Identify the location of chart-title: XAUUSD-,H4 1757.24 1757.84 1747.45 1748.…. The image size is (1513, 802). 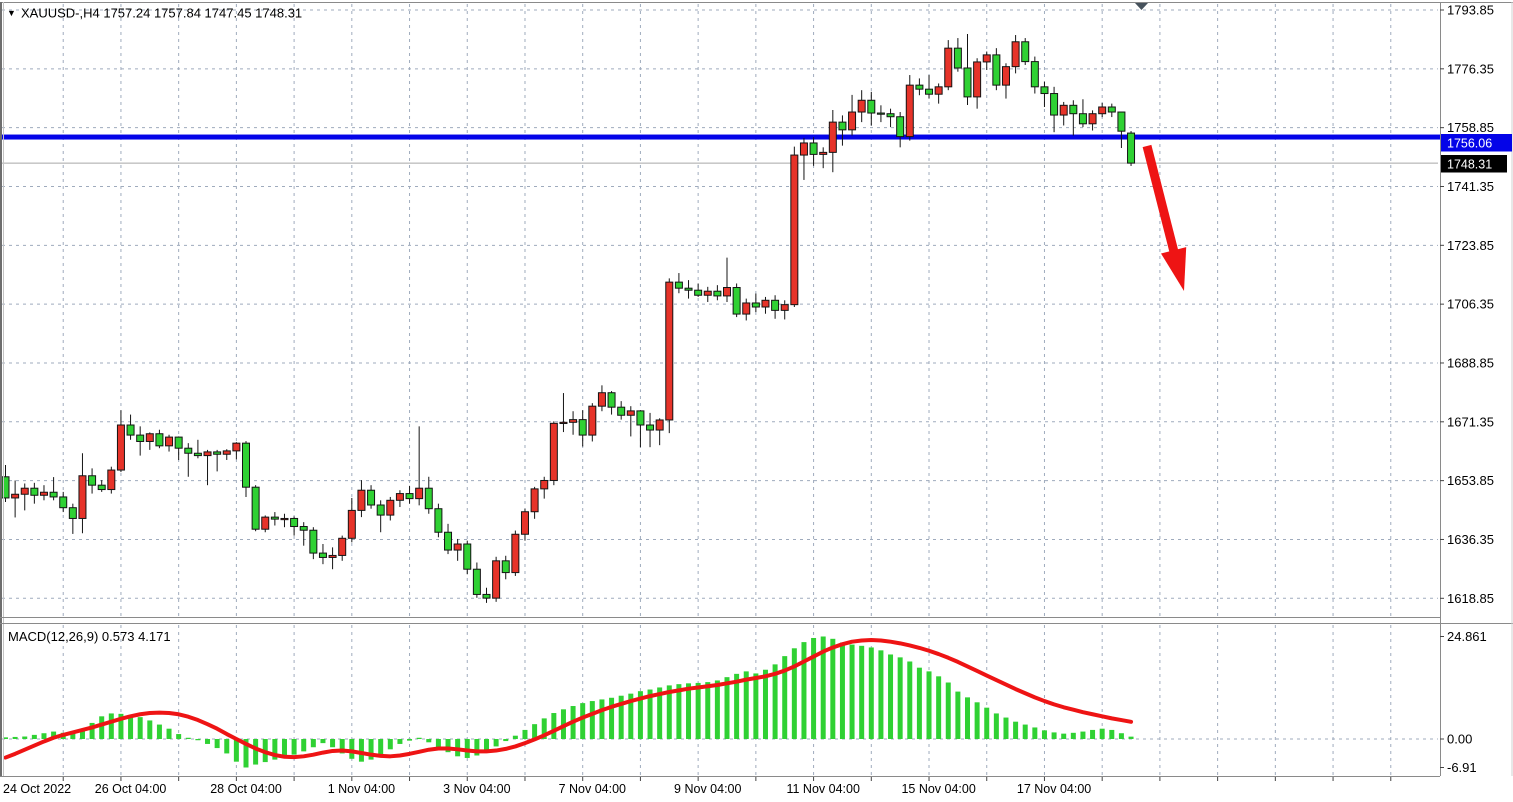
(161, 13).